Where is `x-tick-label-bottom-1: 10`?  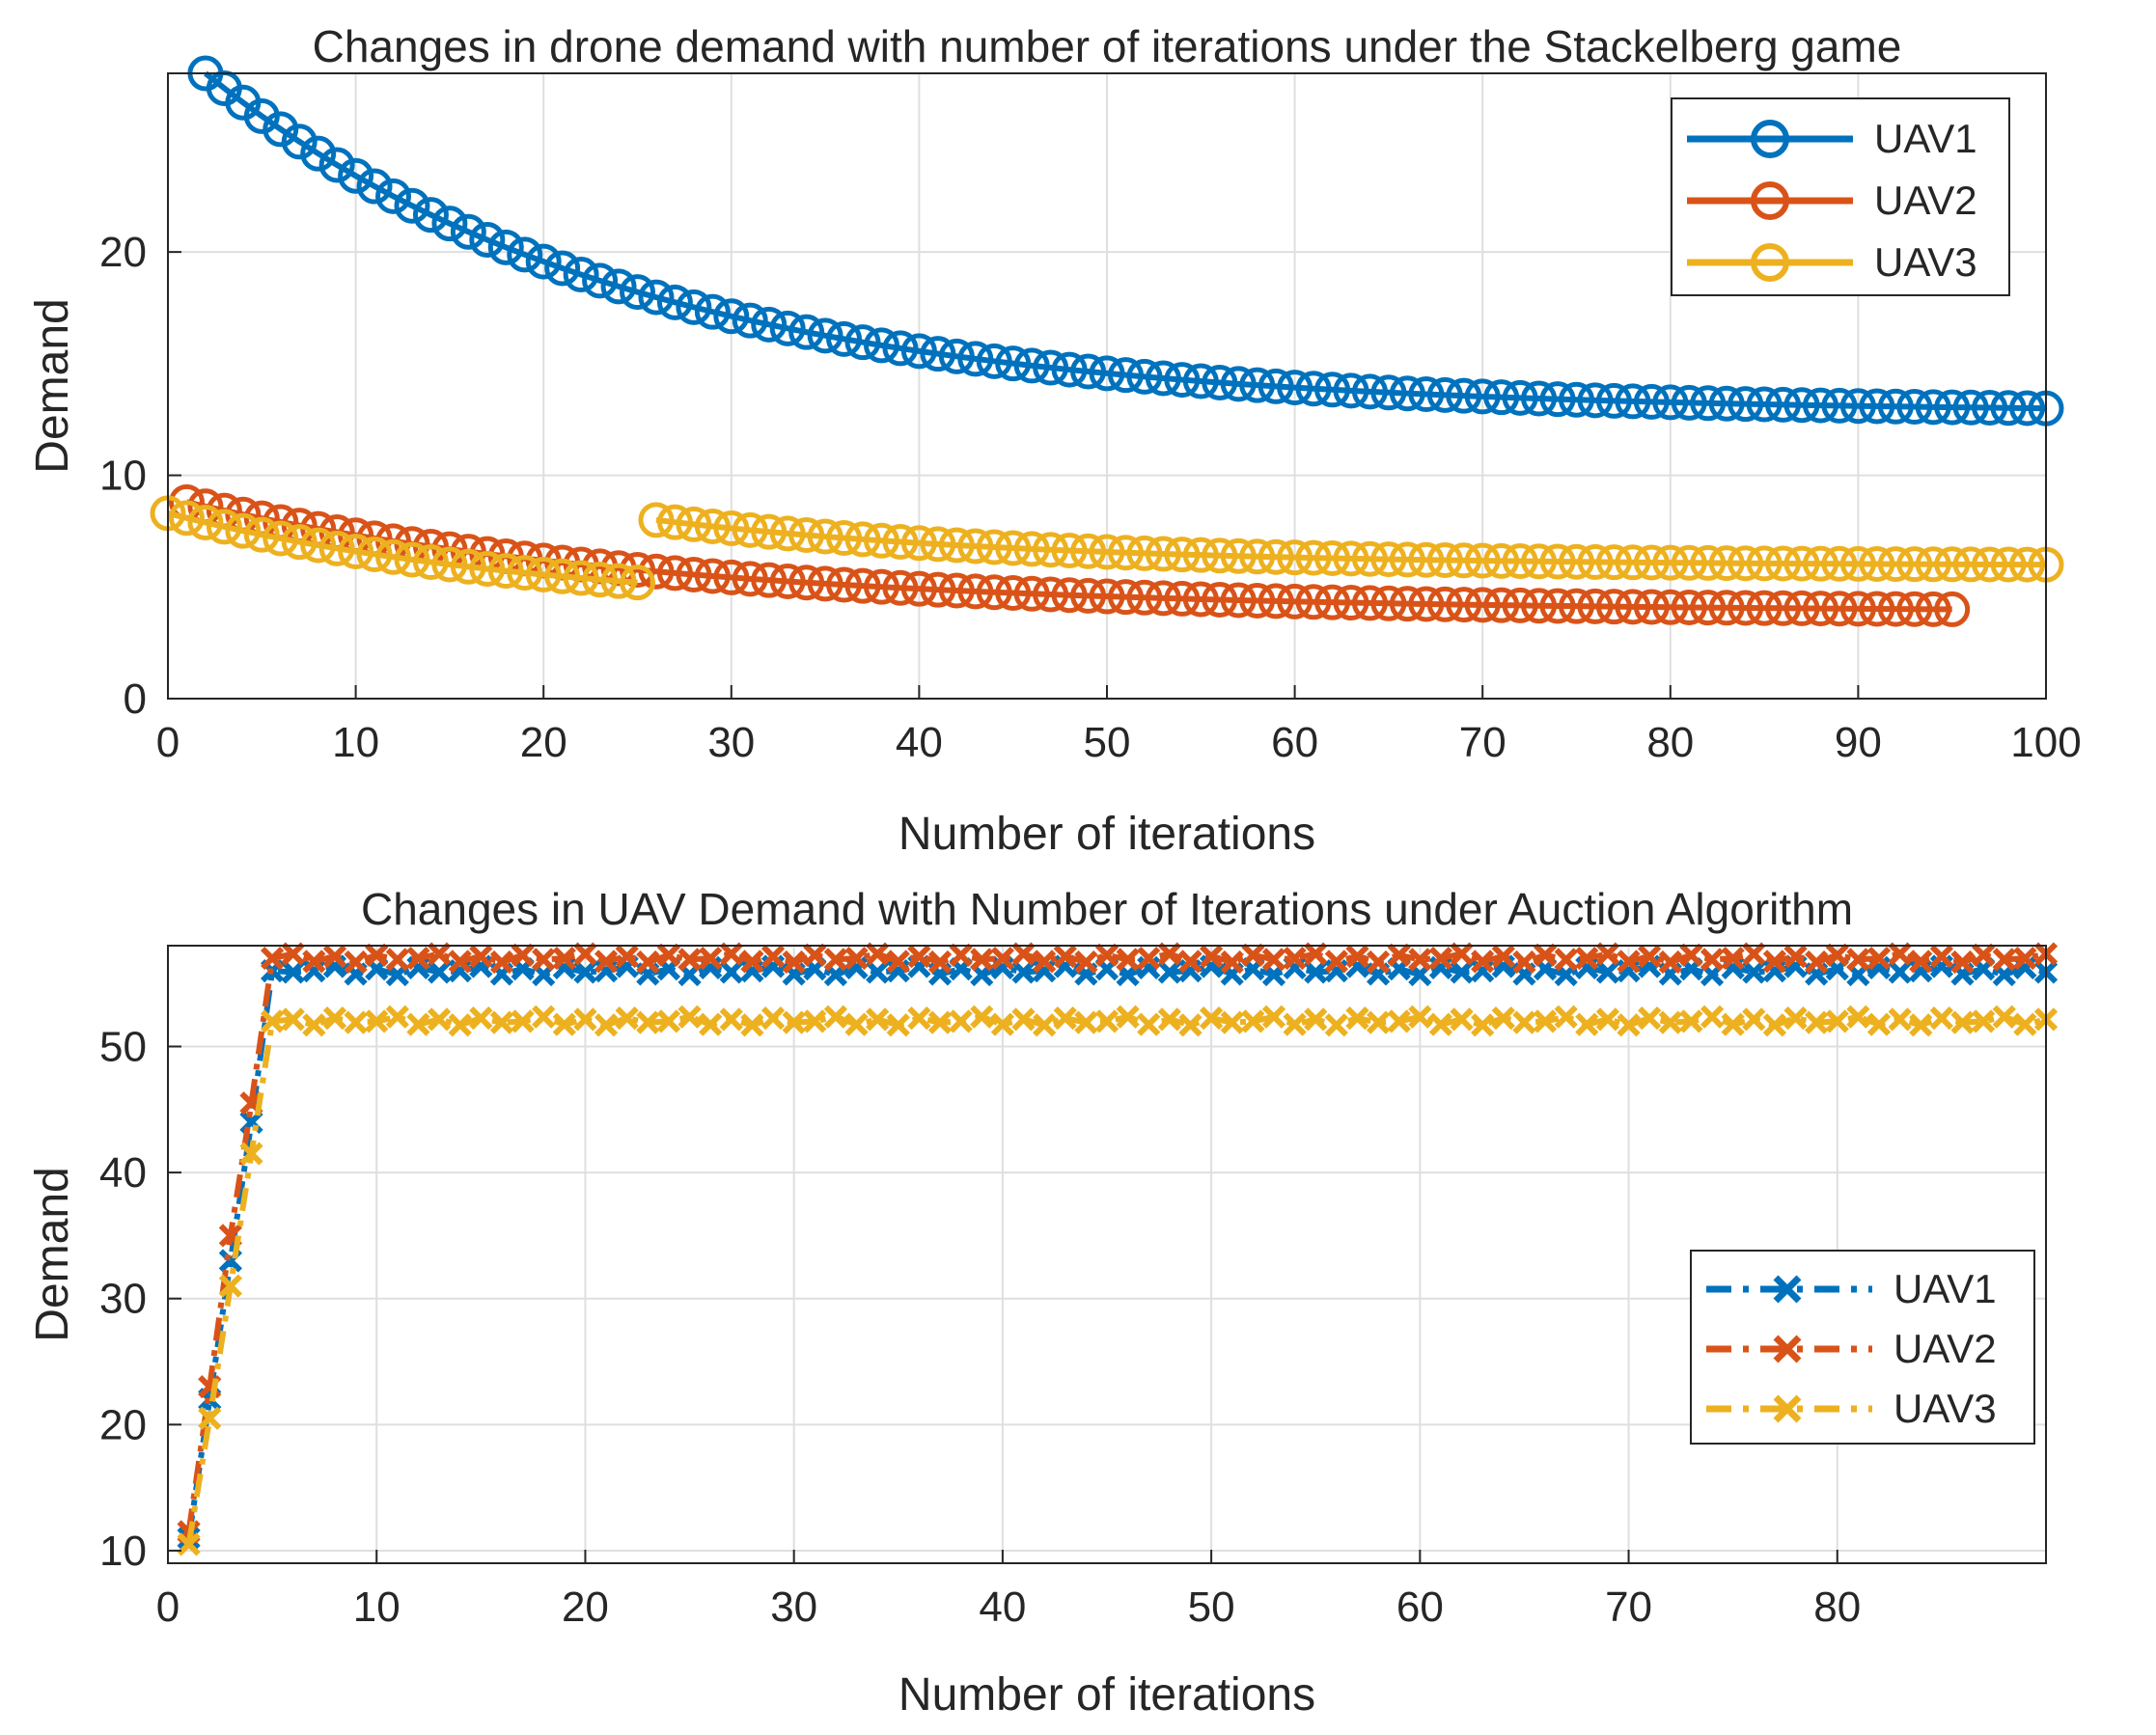 x-tick-label-bottom-1: 10 is located at coordinates (377, 1607).